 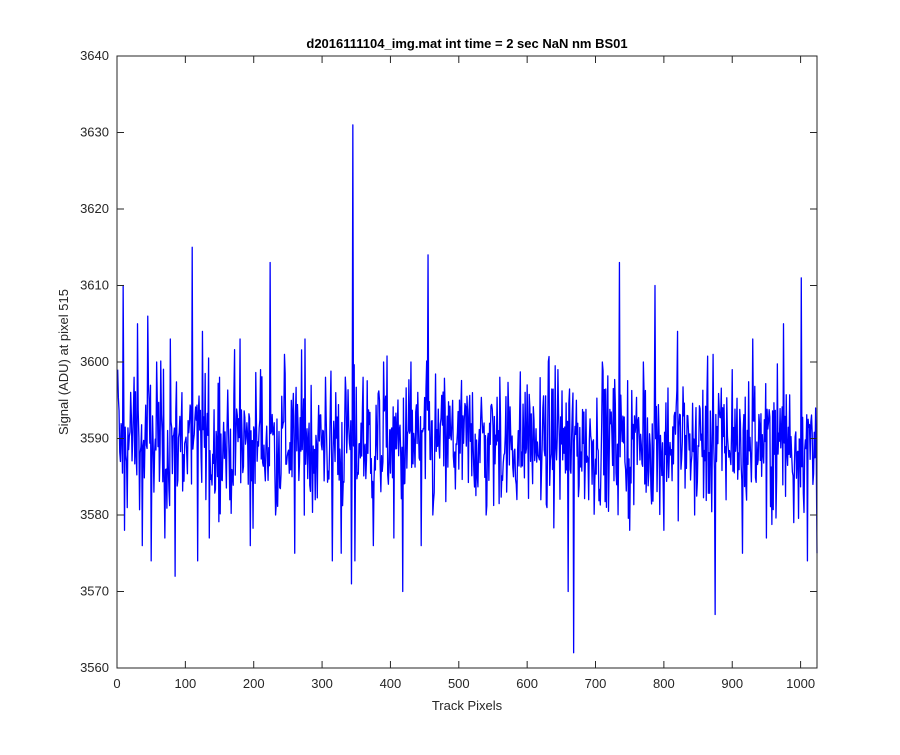 I want to click on y-axis-label: Signal (ADU) at pixel 515, so click(x=63, y=362).